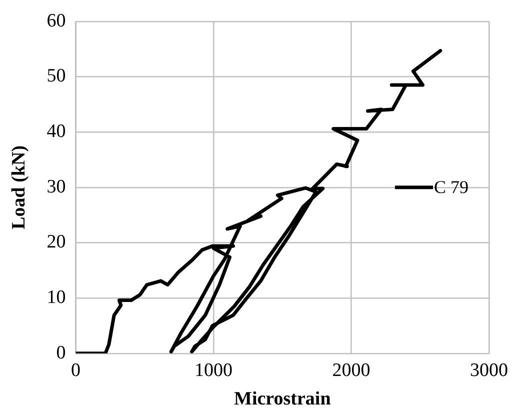  Describe the element at coordinates (351, 370) in the screenshot. I see `x-tick-label: 2000` at that location.